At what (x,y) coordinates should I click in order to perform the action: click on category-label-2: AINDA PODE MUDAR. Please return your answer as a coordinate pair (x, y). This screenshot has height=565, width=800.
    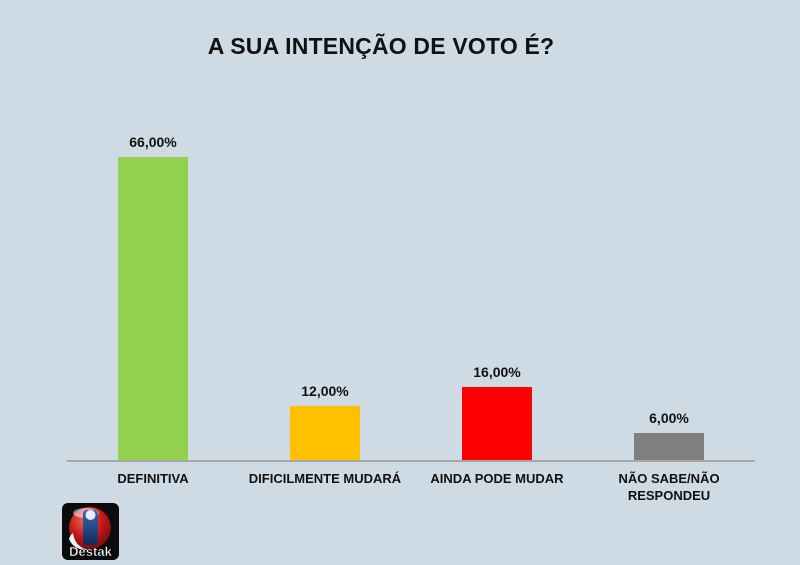
    Looking at the image, I should click on (497, 478).